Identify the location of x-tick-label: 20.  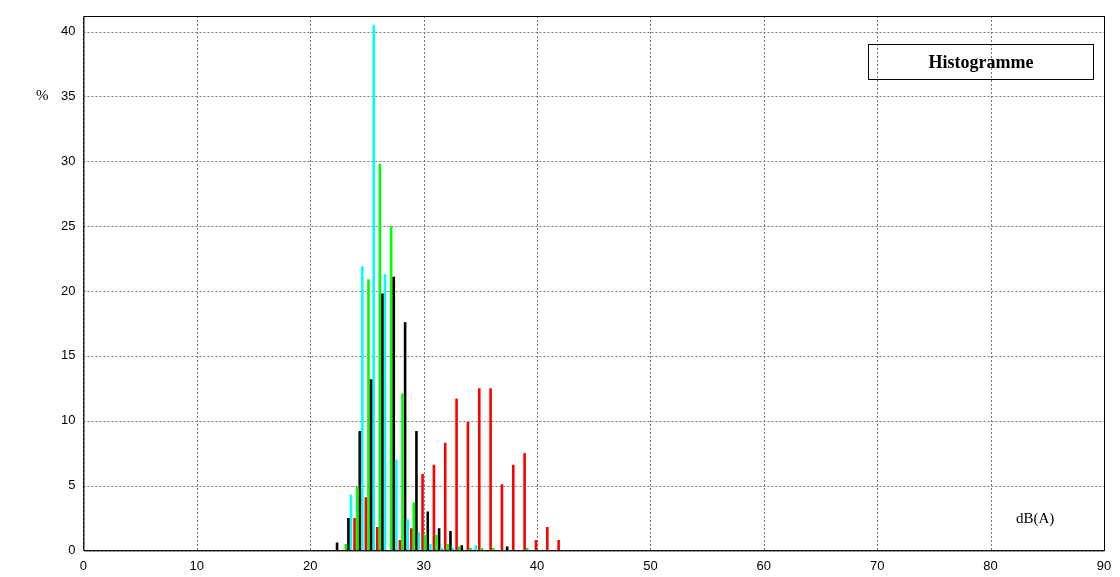
(310, 565).